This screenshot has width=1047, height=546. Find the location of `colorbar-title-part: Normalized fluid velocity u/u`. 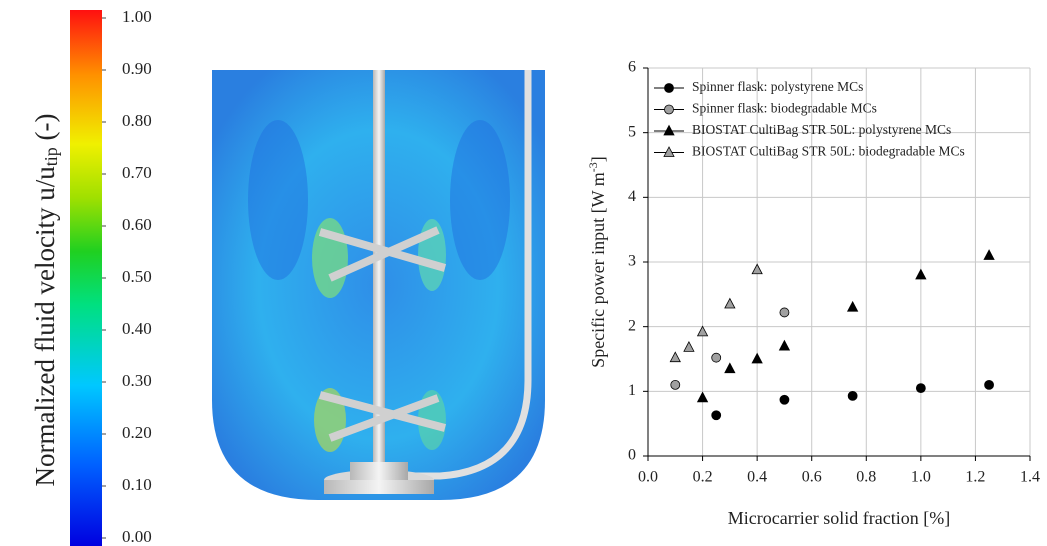

colorbar-title-part: Normalized fluid velocity u/u is located at coordinates (45, 326).